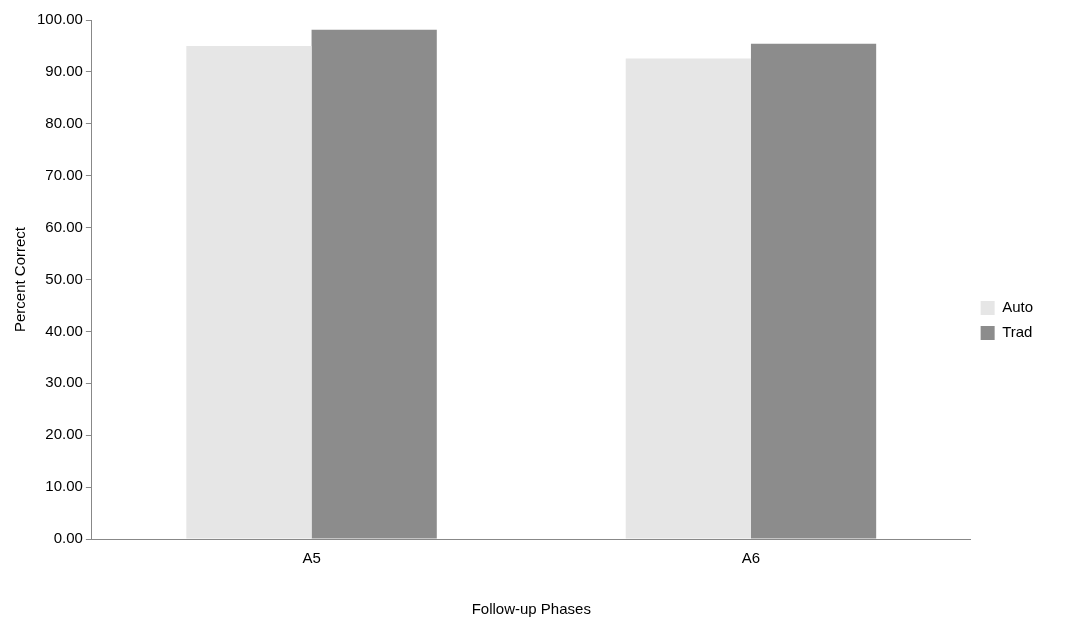 The image size is (1065, 635). Describe the element at coordinates (59, 19) in the screenshot. I see `y-tick-label: 100.00` at that location.